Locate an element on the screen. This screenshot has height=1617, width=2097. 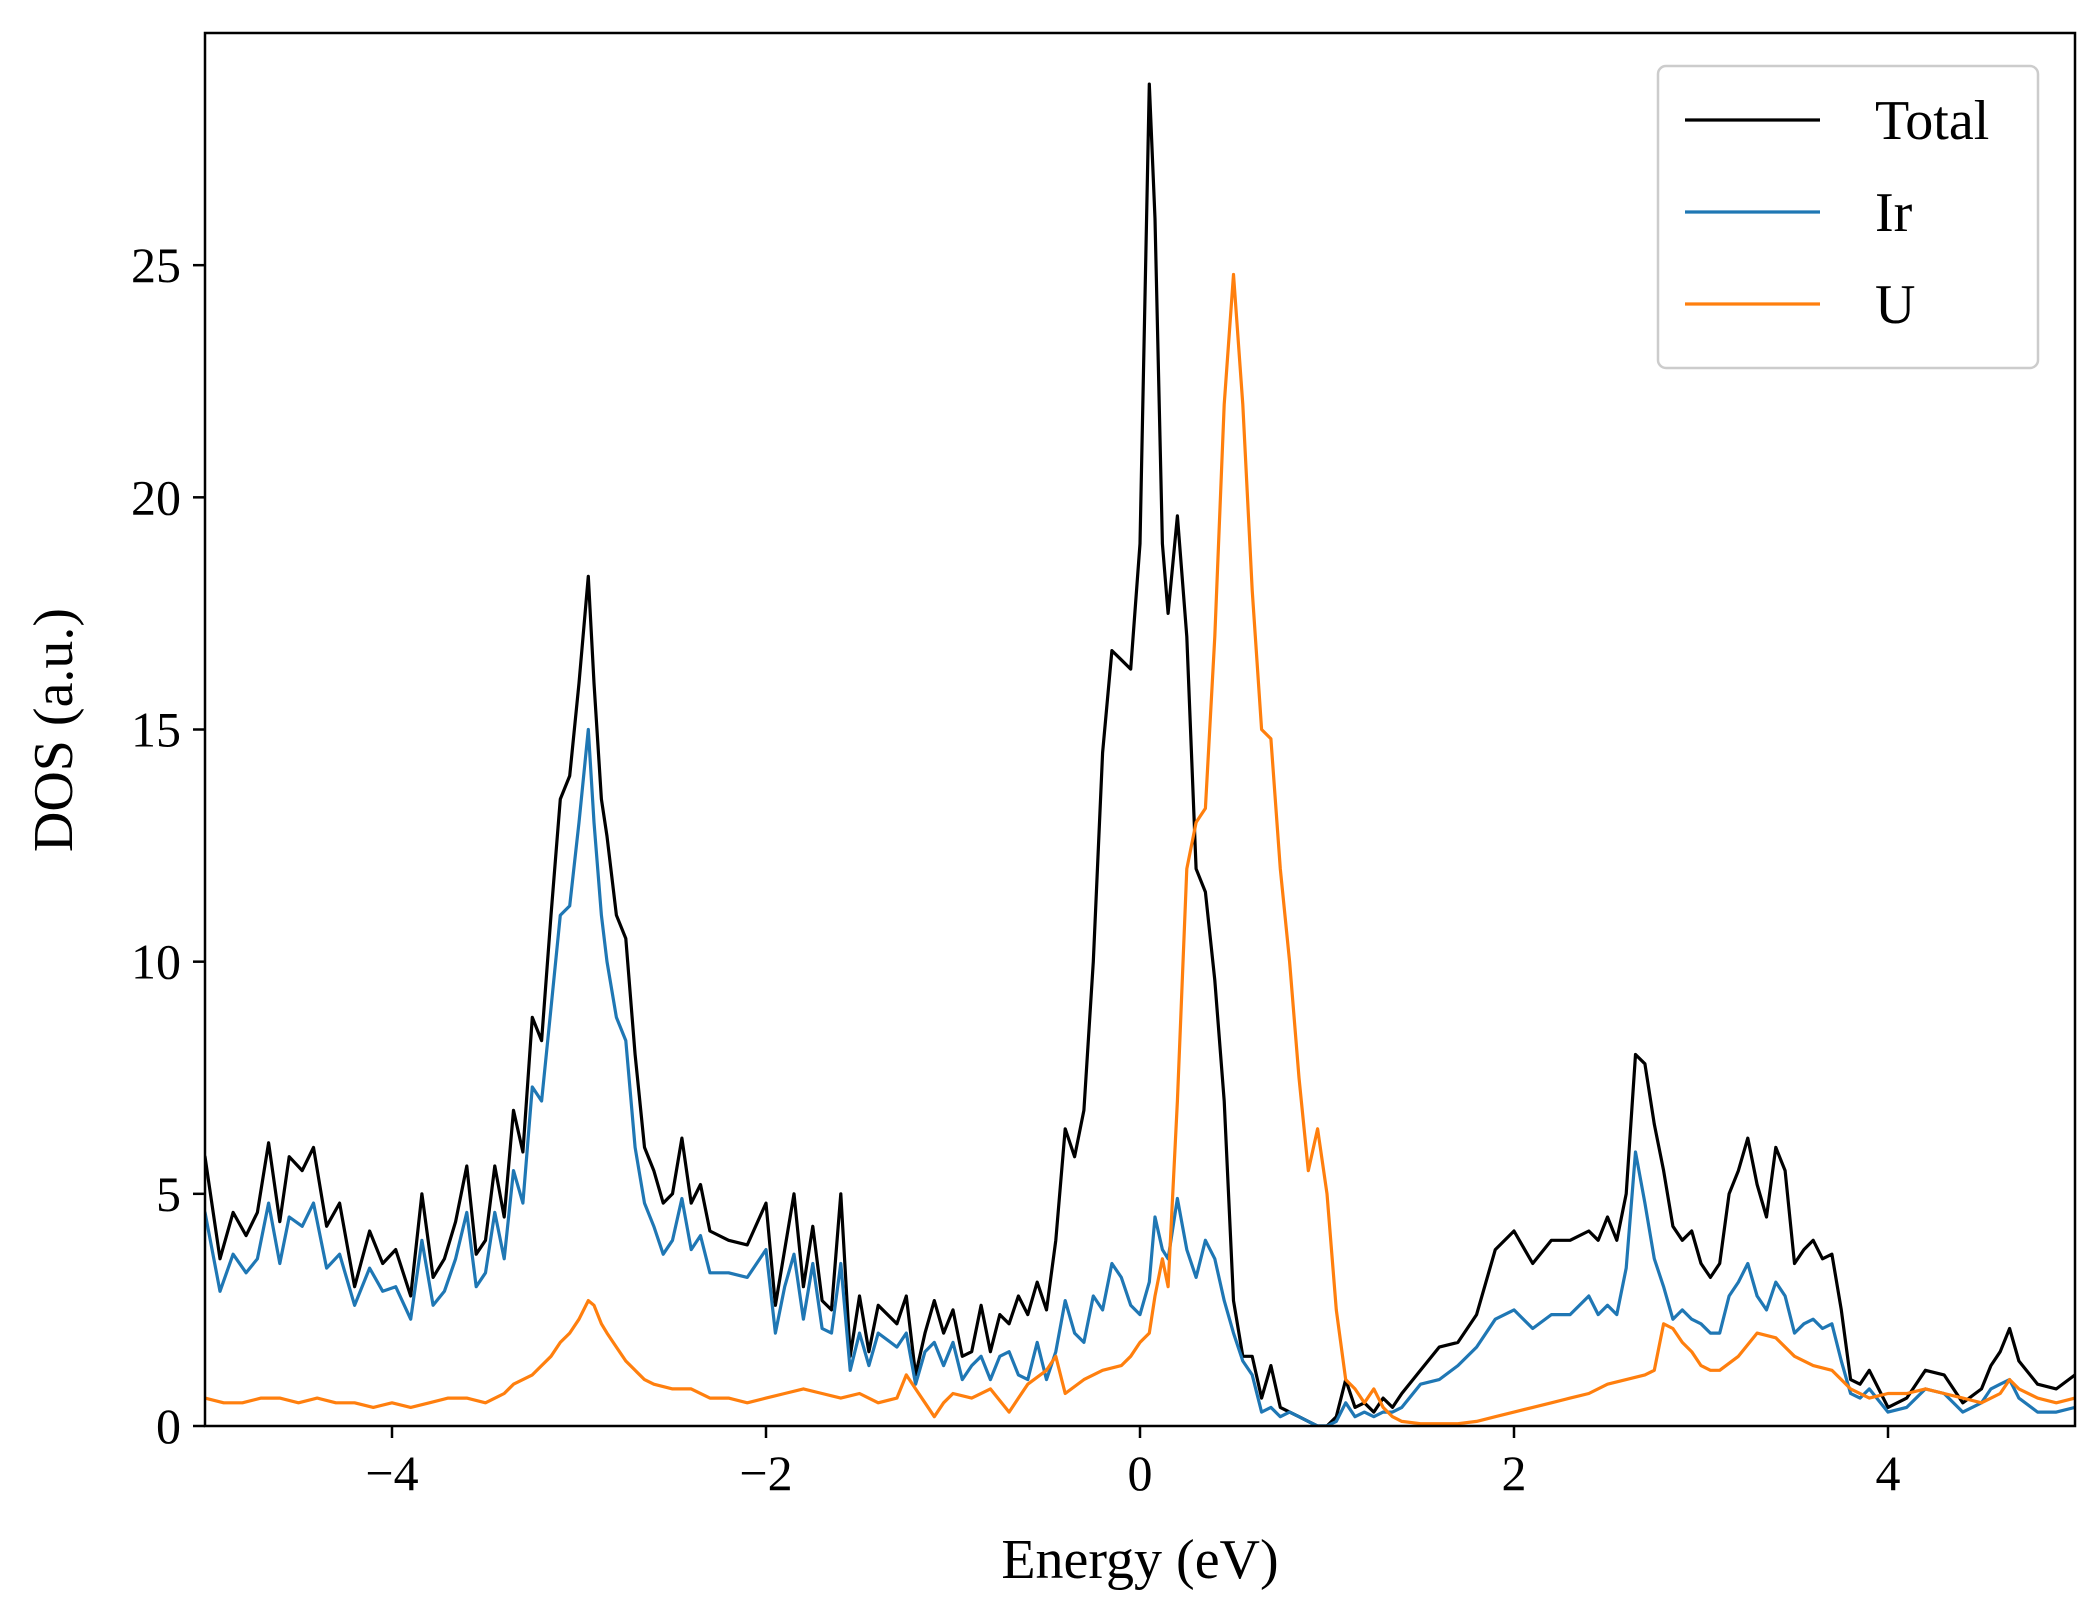
y-axis-label: DOS (a.u.) is located at coordinates (54, 730).